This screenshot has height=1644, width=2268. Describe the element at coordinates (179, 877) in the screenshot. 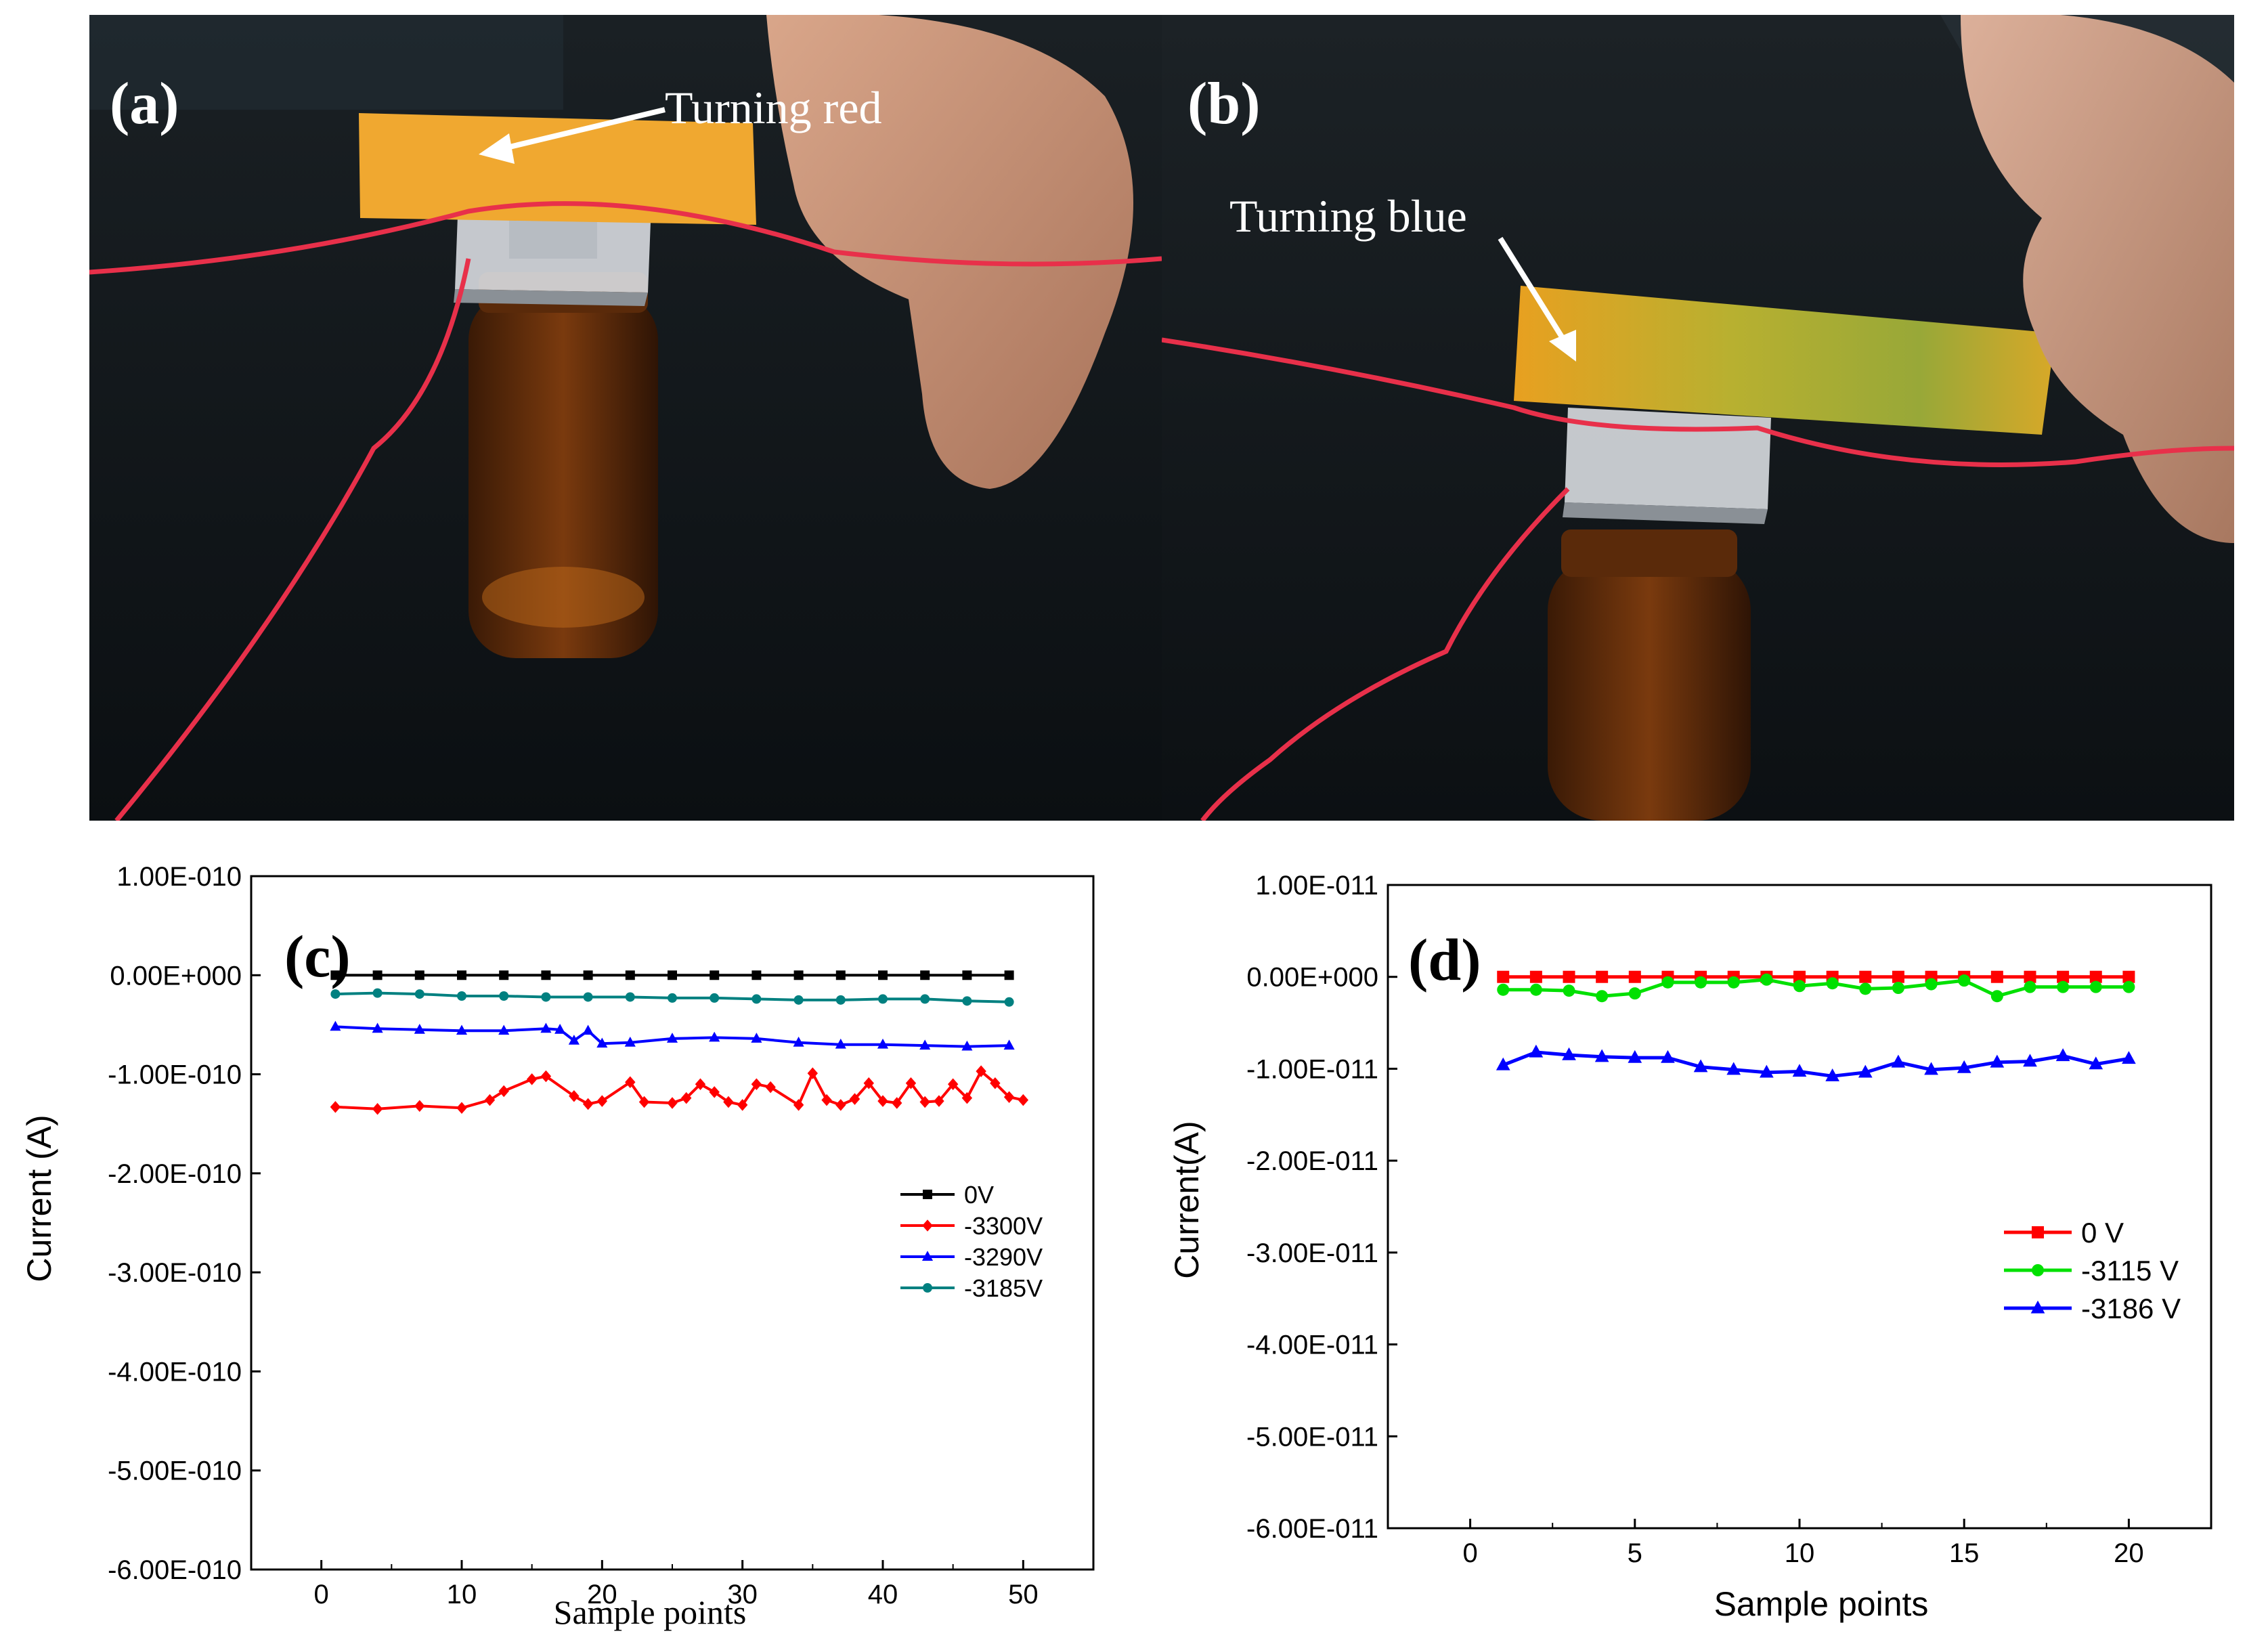

I see `y-tick-label: 1.00E-010` at that location.